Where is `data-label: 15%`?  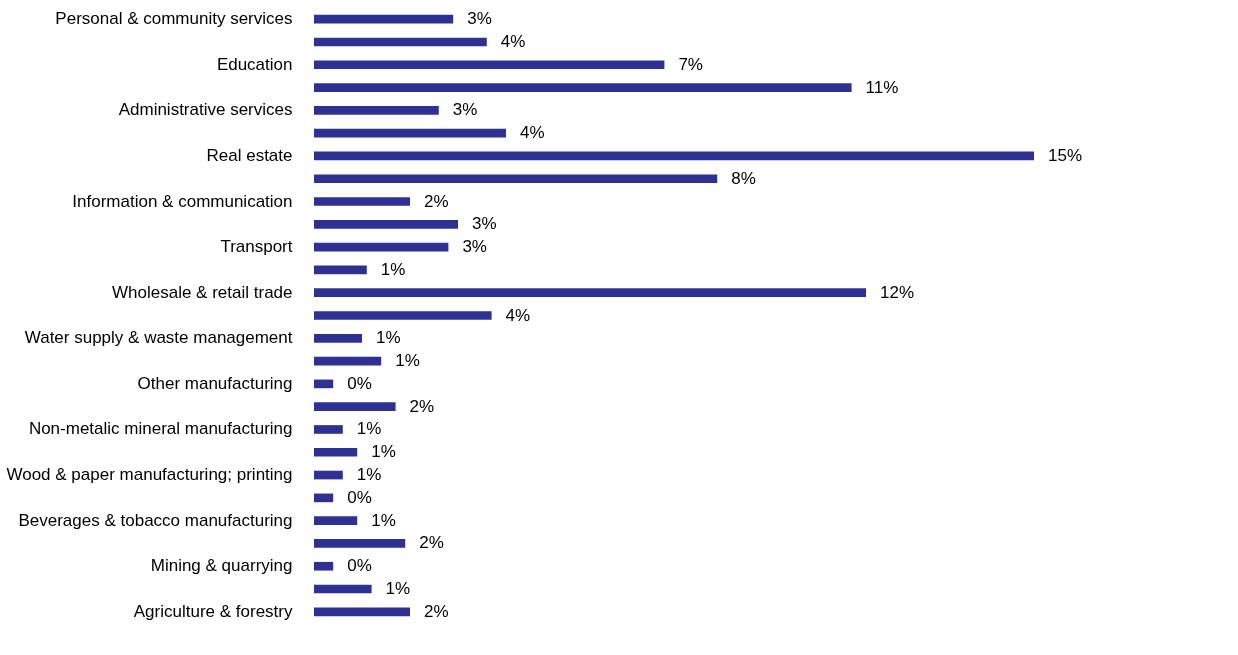 data-label: 15% is located at coordinates (1065, 155).